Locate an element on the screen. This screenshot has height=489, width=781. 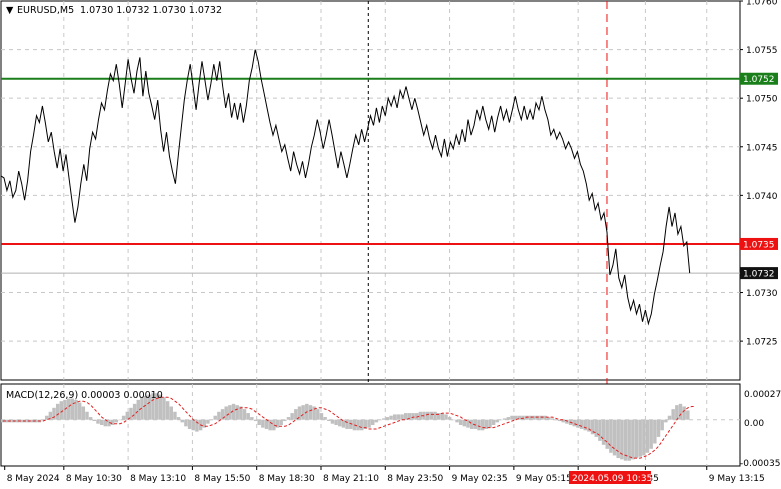
ohlc-readout: 1.0730 1.0732 1.0730 1.0732 is located at coordinates (151, 10).